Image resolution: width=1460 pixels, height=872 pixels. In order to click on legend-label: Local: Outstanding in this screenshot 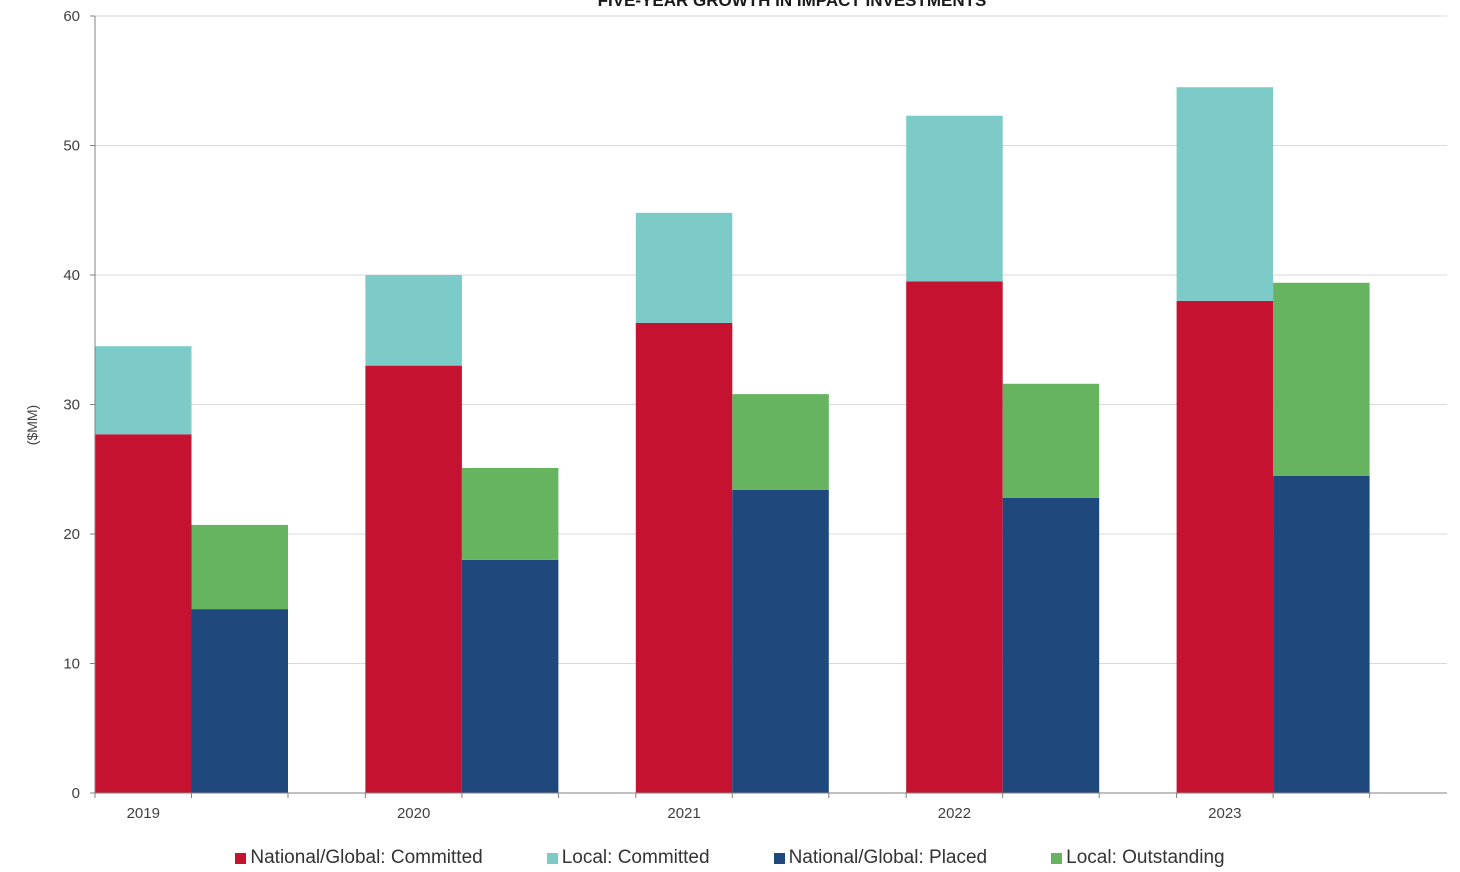, I will do `click(1145, 857)`.